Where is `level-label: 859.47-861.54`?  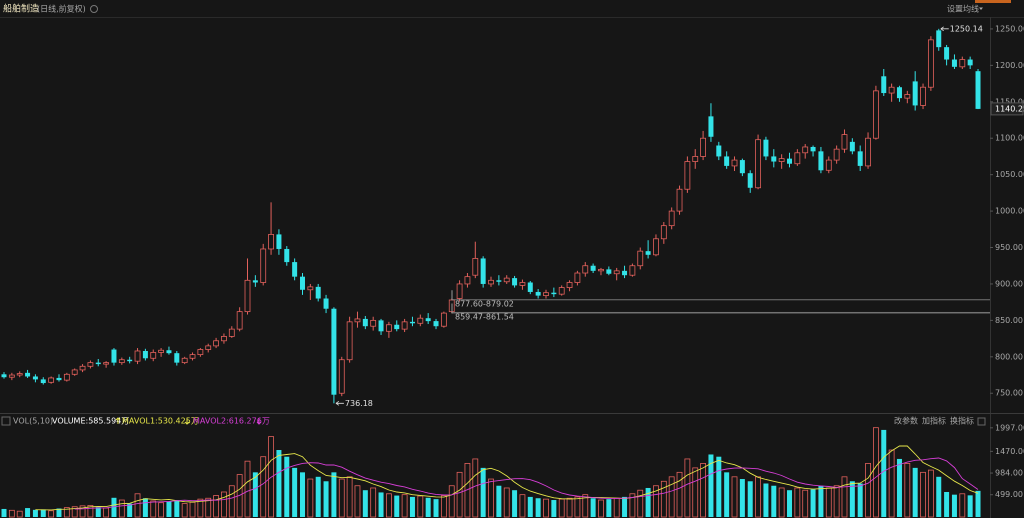
level-label: 859.47-861.54 is located at coordinates (484, 316).